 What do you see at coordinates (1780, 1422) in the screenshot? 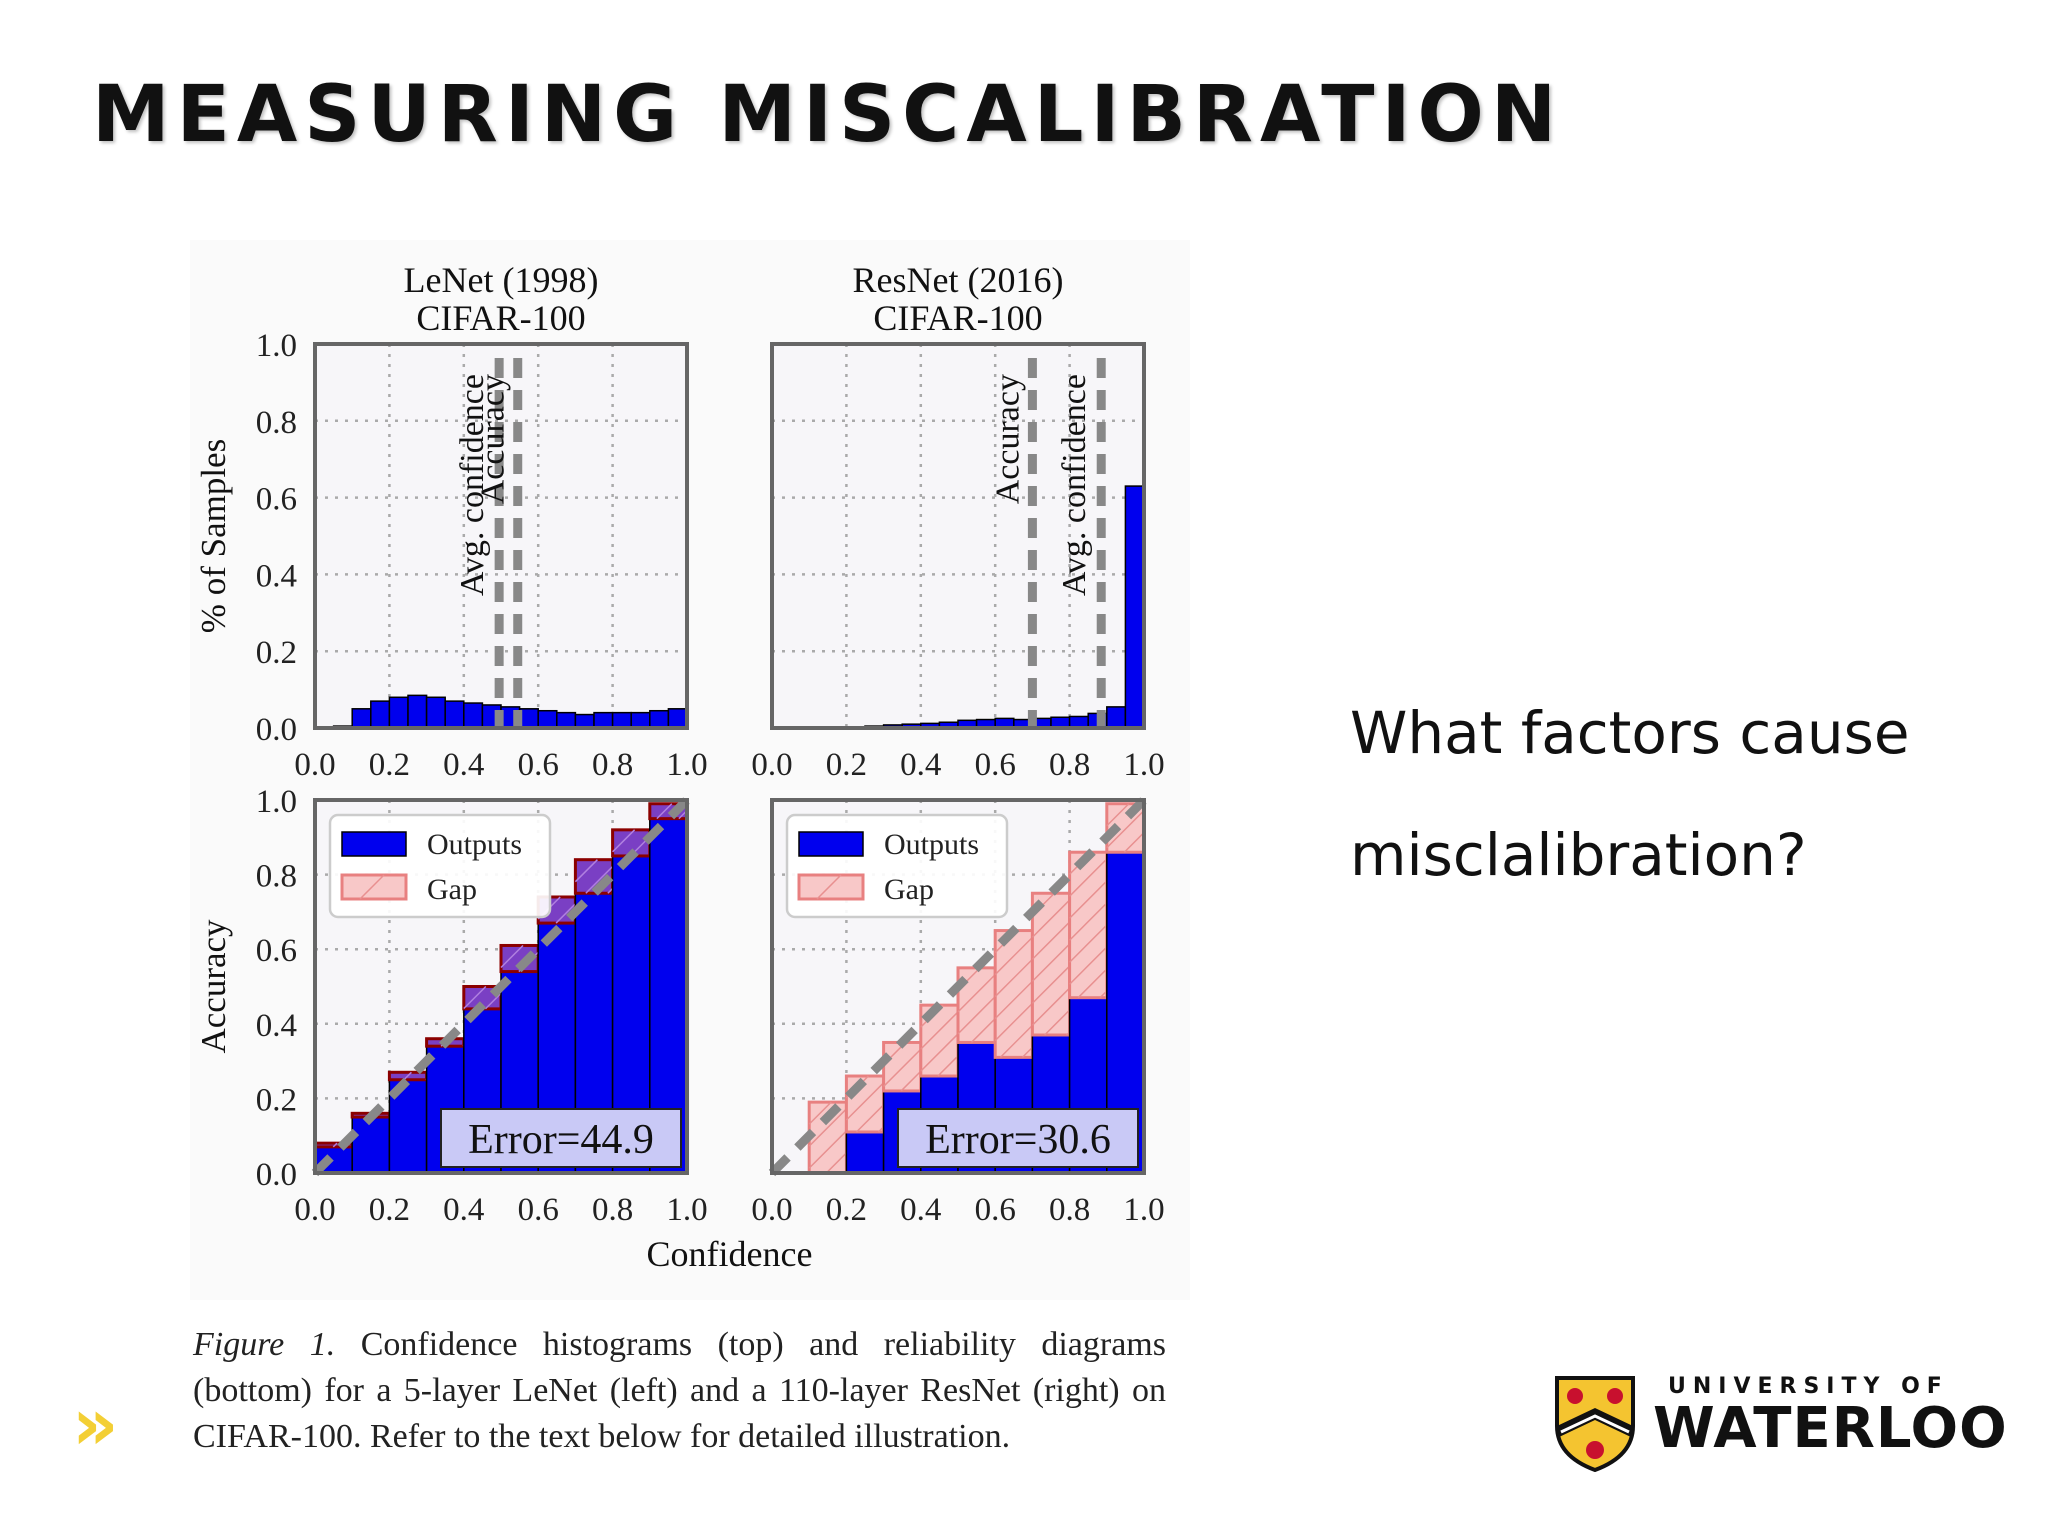
I see `university-logo: UNIVERSITY OF WATERLOO` at bounding box center [1780, 1422].